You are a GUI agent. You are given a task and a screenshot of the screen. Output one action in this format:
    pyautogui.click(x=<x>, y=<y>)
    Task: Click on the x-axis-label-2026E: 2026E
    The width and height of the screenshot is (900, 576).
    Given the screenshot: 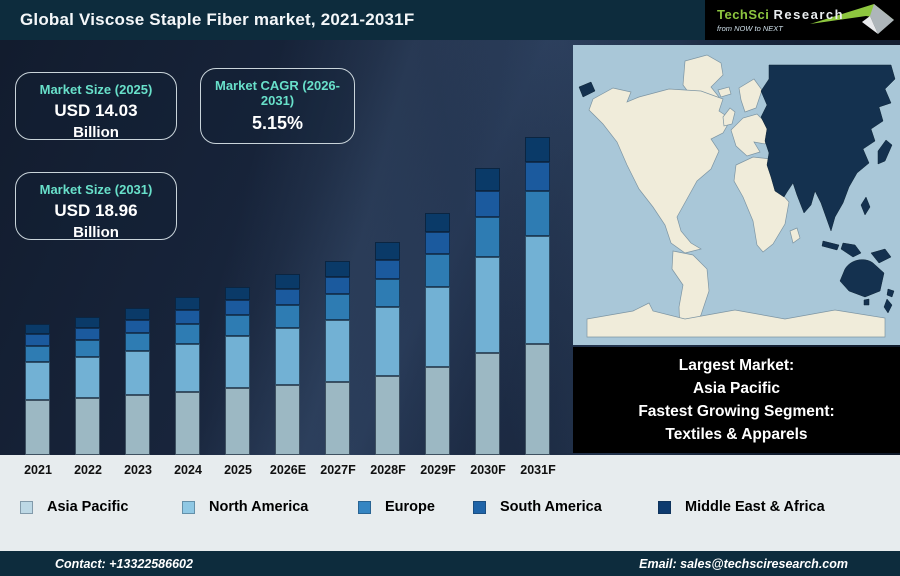 What is the action you would take?
    pyautogui.click(x=288, y=470)
    